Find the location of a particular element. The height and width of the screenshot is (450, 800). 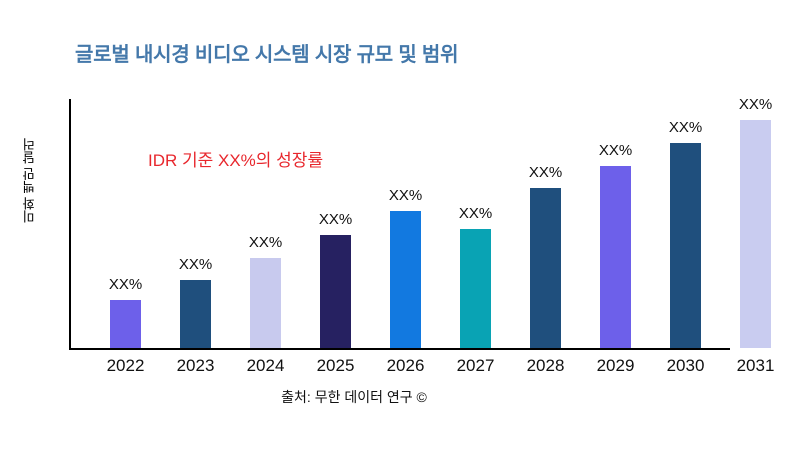

bar-2022 is located at coordinates (125, 324).